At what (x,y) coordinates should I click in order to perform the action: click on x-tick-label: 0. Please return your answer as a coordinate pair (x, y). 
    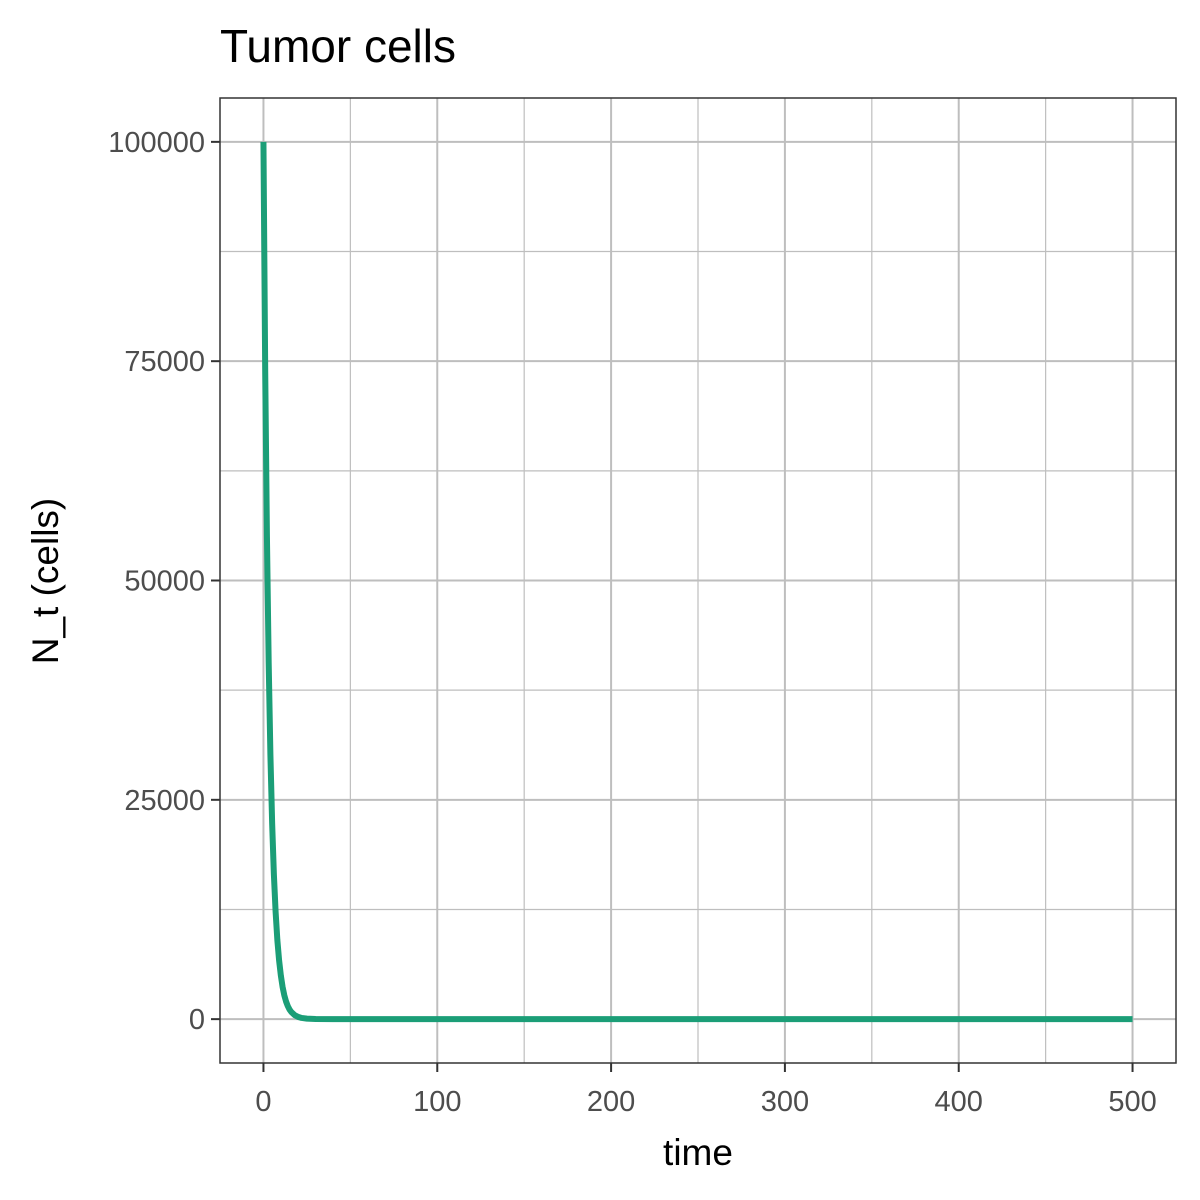
    Looking at the image, I should click on (263, 1102).